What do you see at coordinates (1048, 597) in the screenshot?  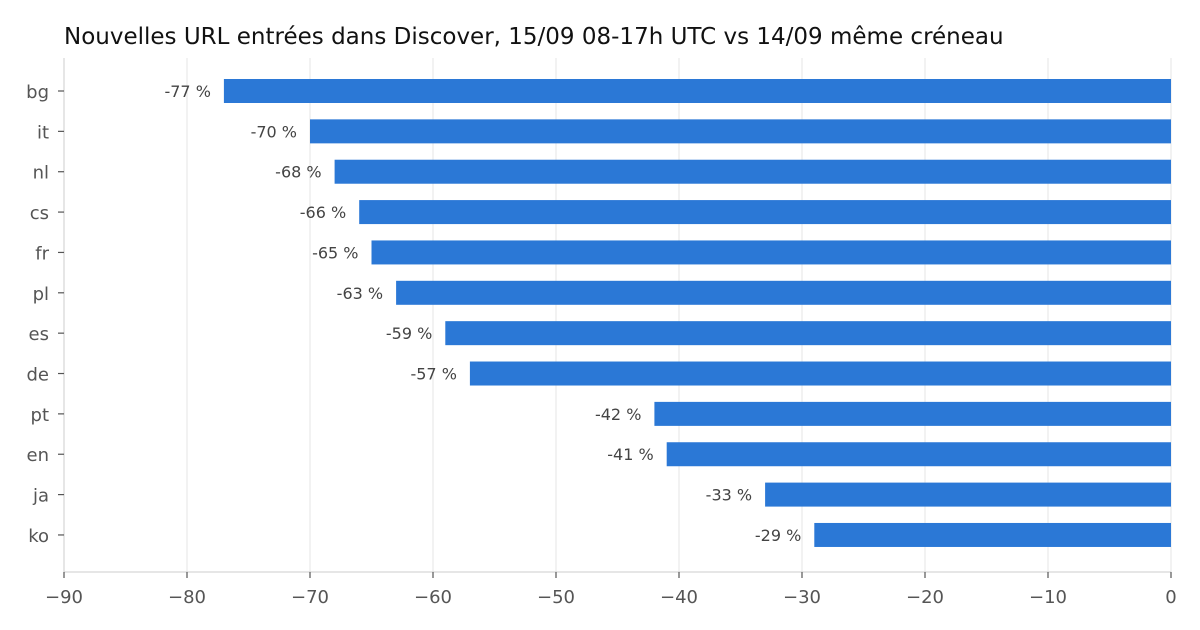 I see `x-tick-label: −10` at bounding box center [1048, 597].